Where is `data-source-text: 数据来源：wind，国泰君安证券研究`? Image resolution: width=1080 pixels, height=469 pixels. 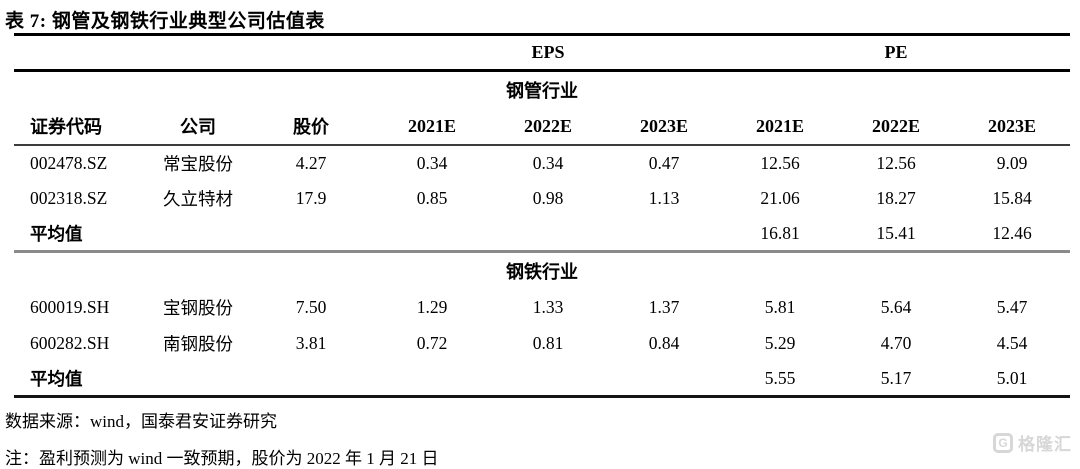
data-source-text: 数据来源：wind，国泰君安证券研究 is located at coordinates (141, 421).